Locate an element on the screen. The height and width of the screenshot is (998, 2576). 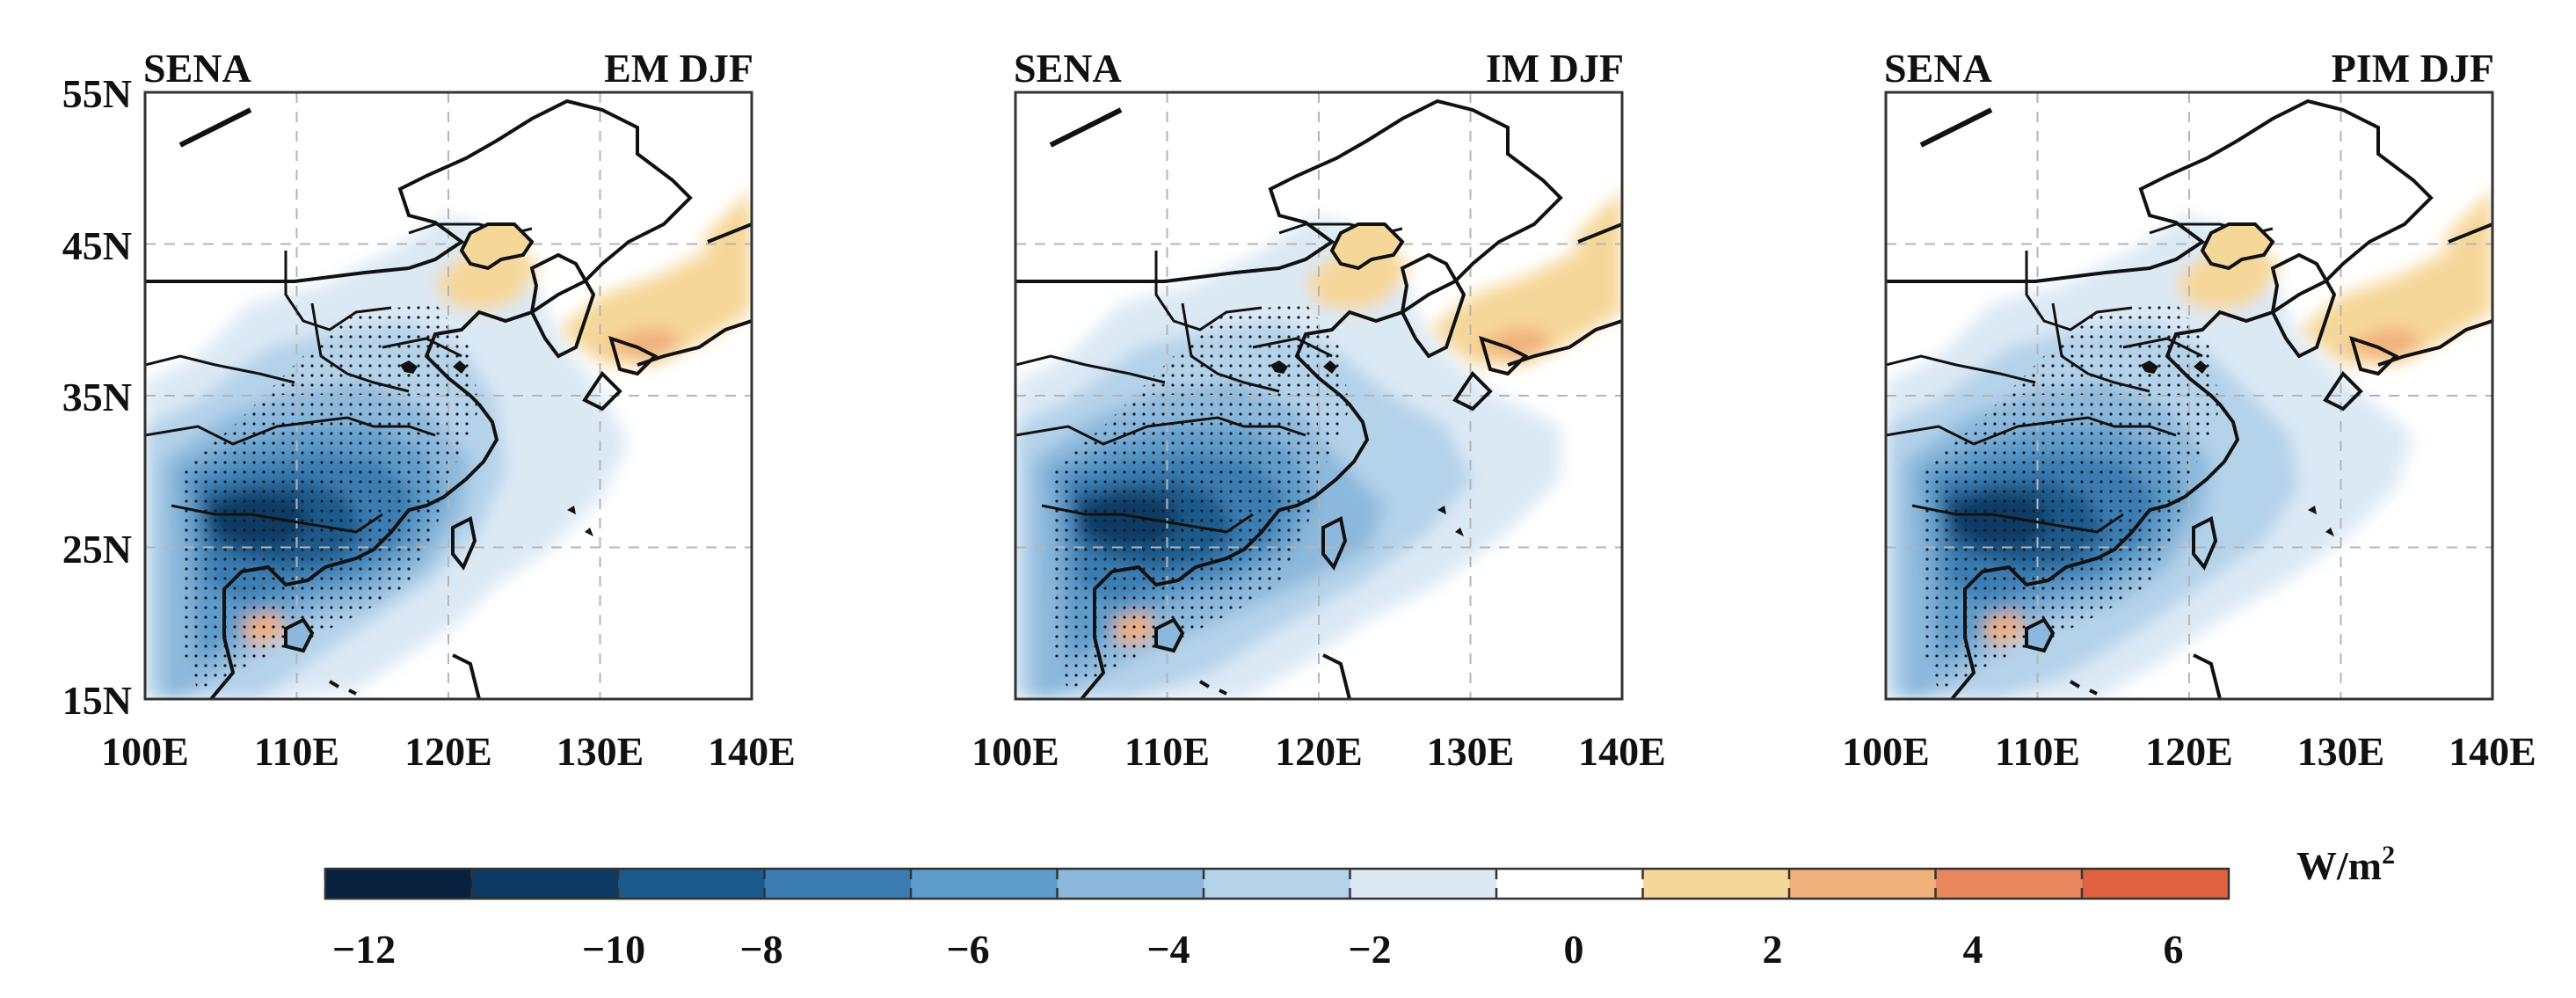
colorbar-frame is located at coordinates (1277, 883).